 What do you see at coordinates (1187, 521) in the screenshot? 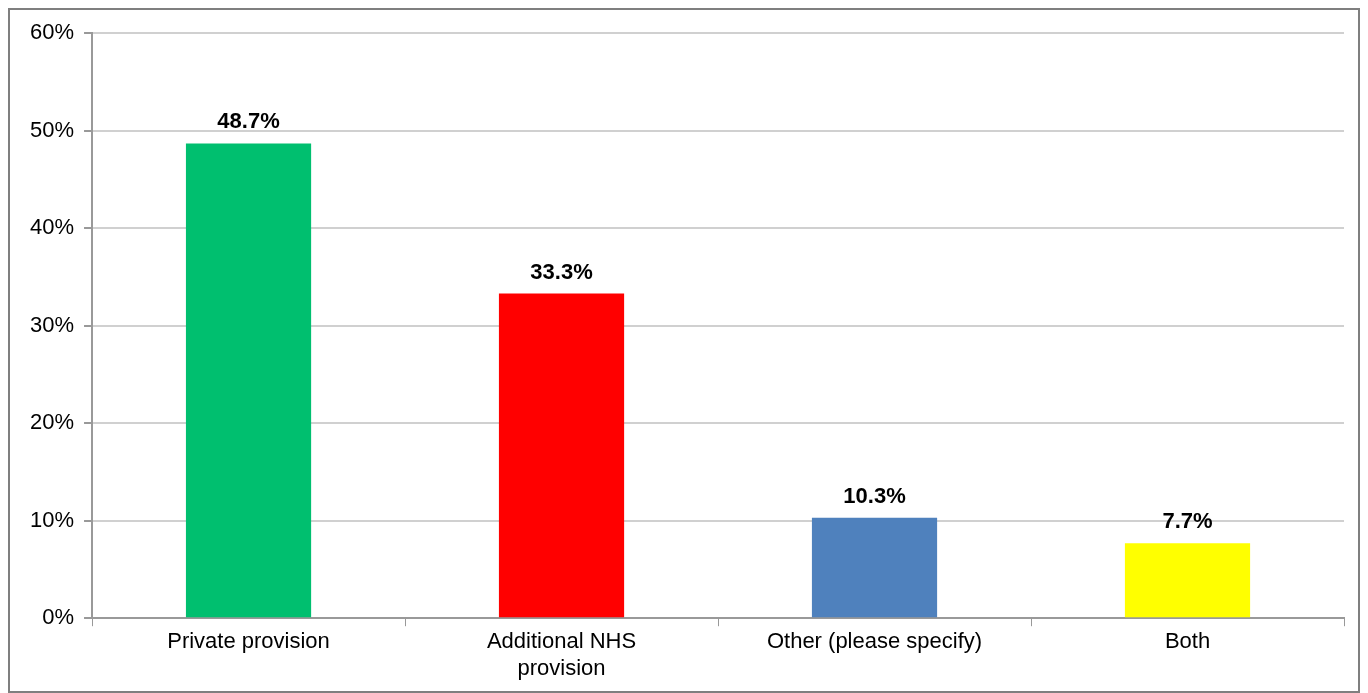
I see `data-label: 7.7%` at bounding box center [1187, 521].